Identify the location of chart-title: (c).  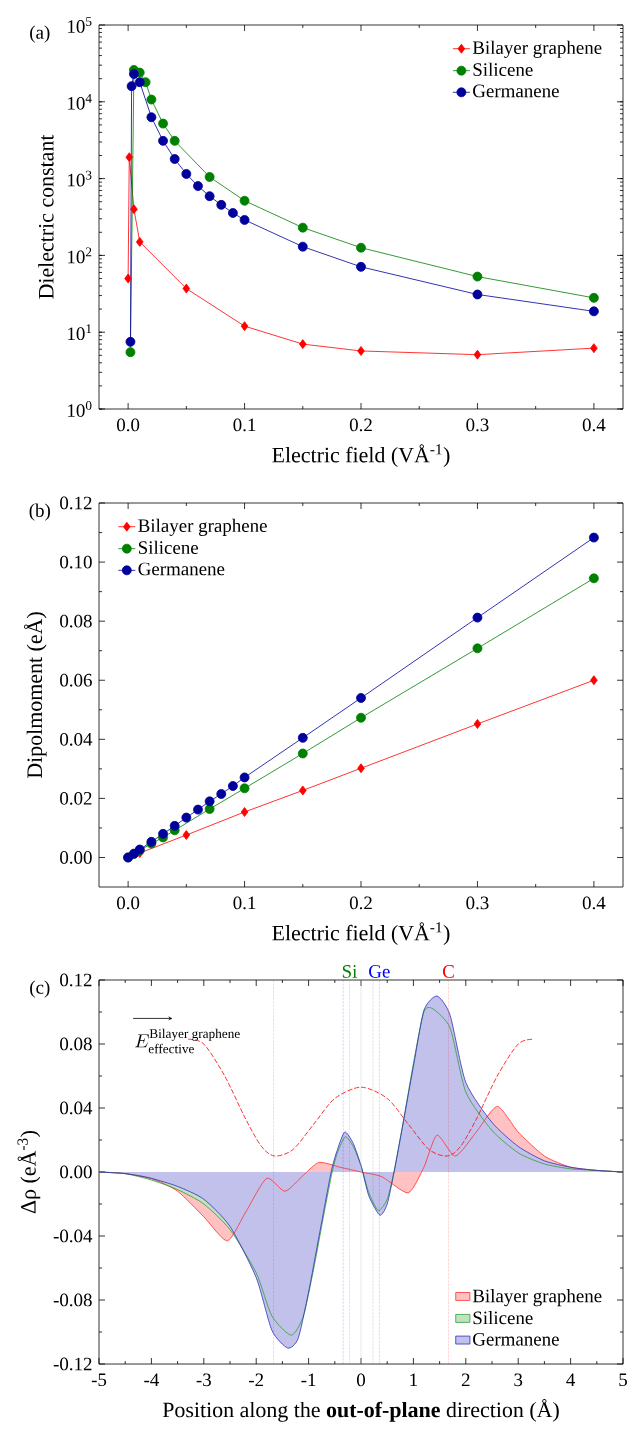
(40, 989).